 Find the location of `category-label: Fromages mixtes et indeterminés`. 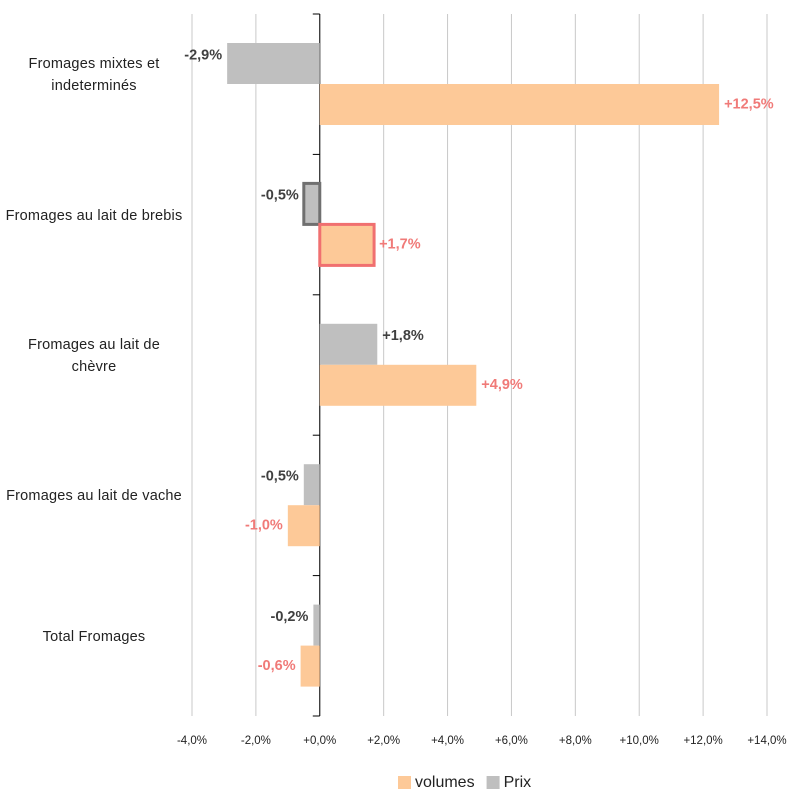

category-label: Fromages mixtes et indeterminés is located at coordinates (94, 75).